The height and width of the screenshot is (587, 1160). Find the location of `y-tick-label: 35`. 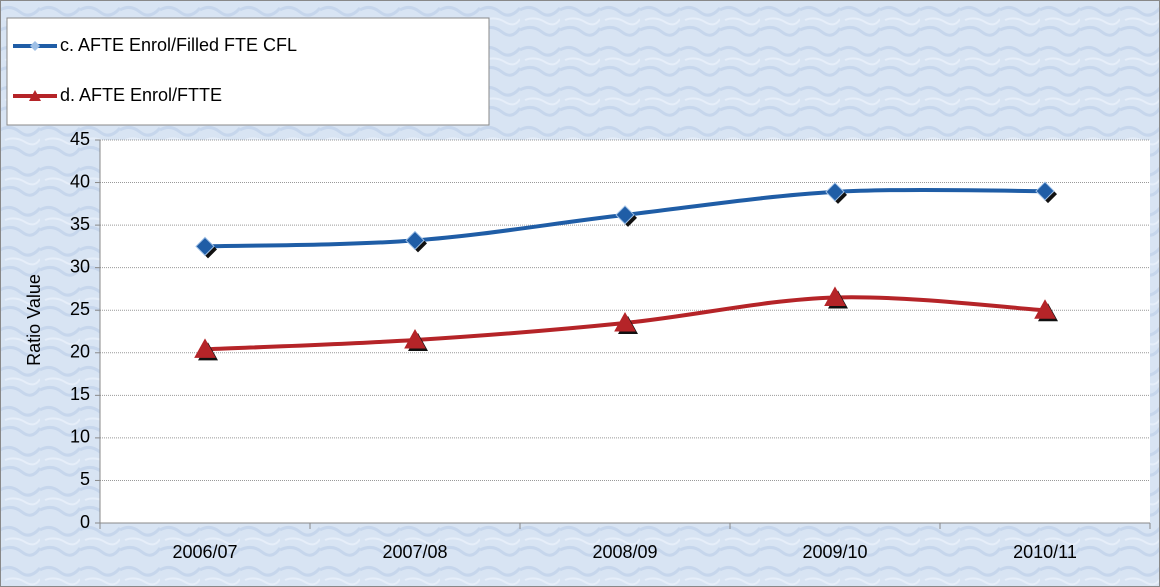

y-tick-label: 35 is located at coordinates (80, 224).